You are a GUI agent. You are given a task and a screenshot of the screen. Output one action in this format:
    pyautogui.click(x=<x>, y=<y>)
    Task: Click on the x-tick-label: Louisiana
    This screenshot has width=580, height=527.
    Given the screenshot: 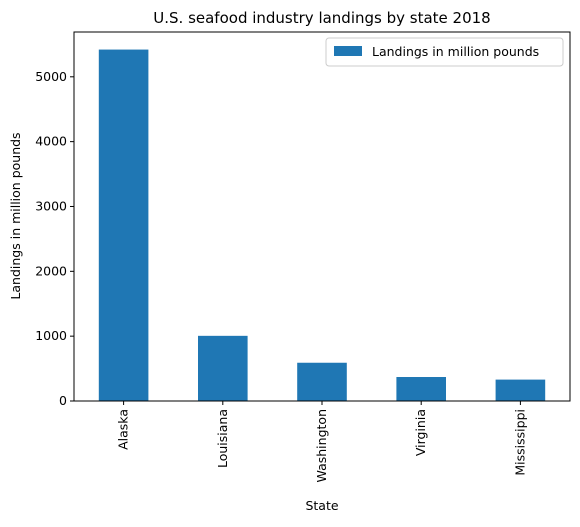 What is the action you would take?
    pyautogui.click(x=222, y=438)
    